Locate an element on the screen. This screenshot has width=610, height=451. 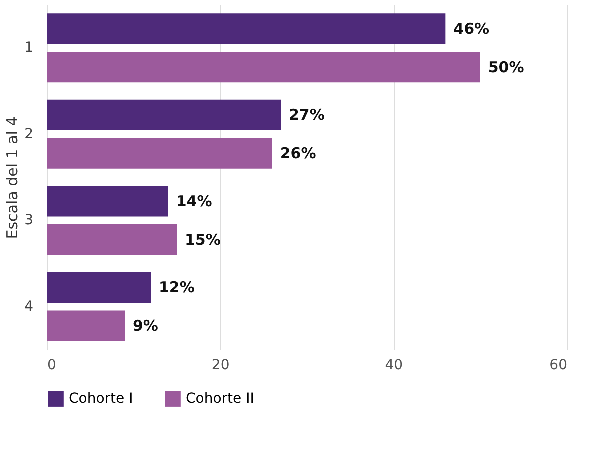
x-tick-label: 60 is located at coordinates (559, 366).